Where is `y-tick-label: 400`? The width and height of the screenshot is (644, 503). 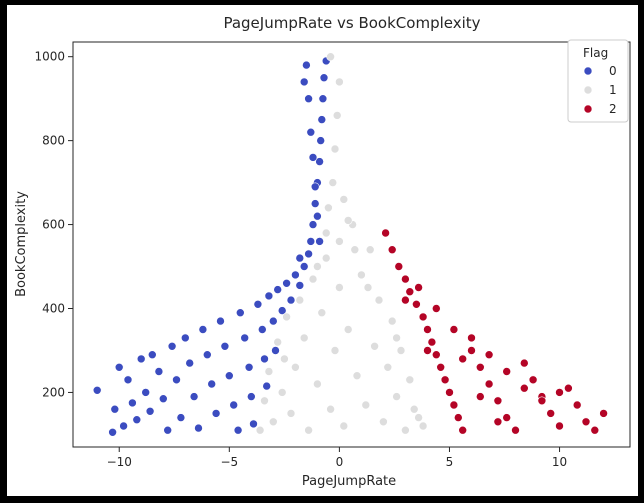
y-tick-label: 400 is located at coordinates (53, 309).